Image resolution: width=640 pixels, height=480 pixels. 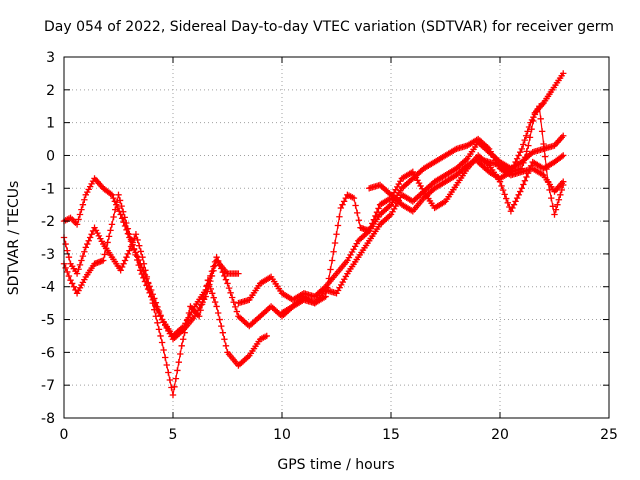 I want to click on x-tick-label: 5, so click(x=173, y=435).